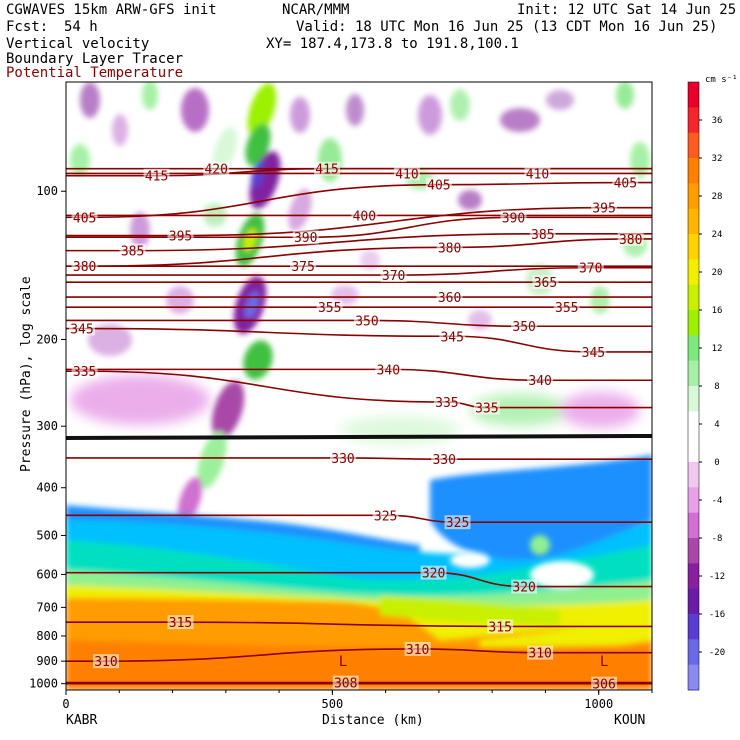 The image size is (740, 740). I want to click on colorbar-tick-label: -4, so click(717, 501).